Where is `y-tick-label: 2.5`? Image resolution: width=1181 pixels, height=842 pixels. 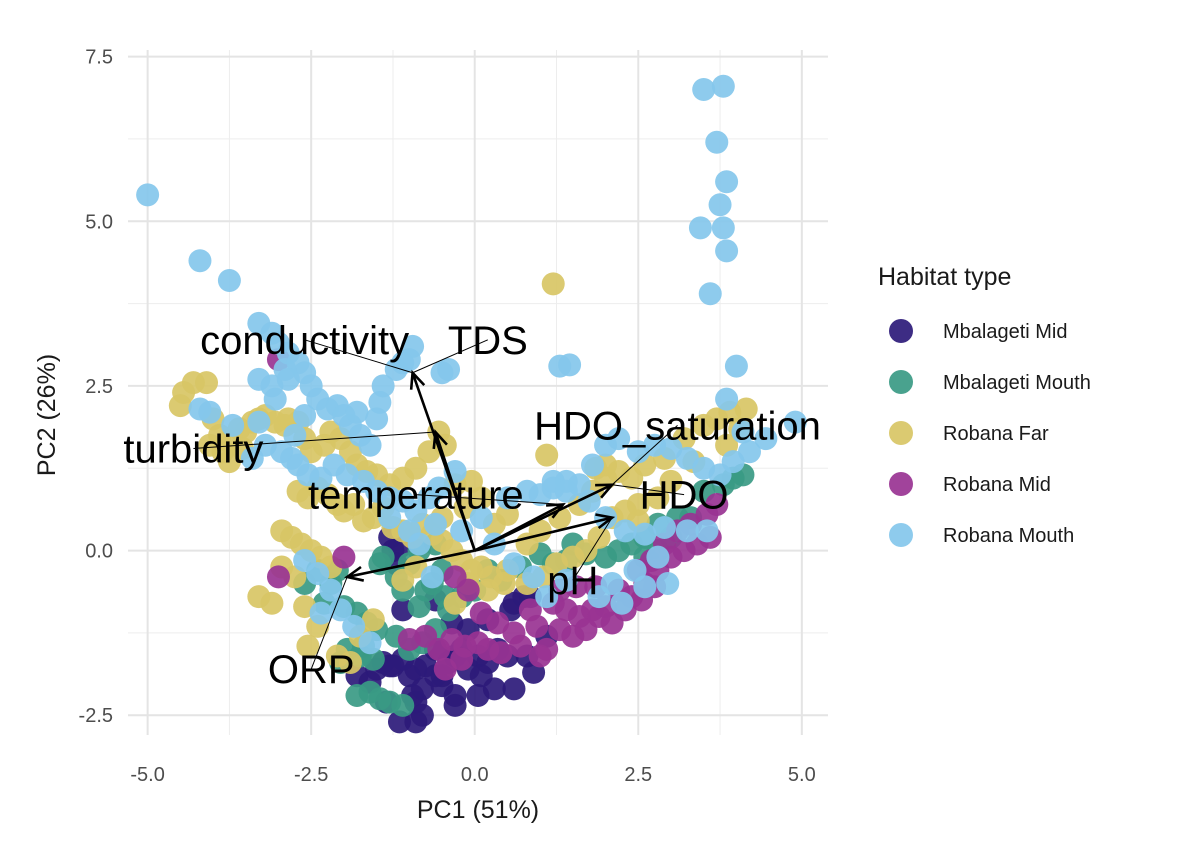 y-tick-label: 2.5 is located at coordinates (99, 387).